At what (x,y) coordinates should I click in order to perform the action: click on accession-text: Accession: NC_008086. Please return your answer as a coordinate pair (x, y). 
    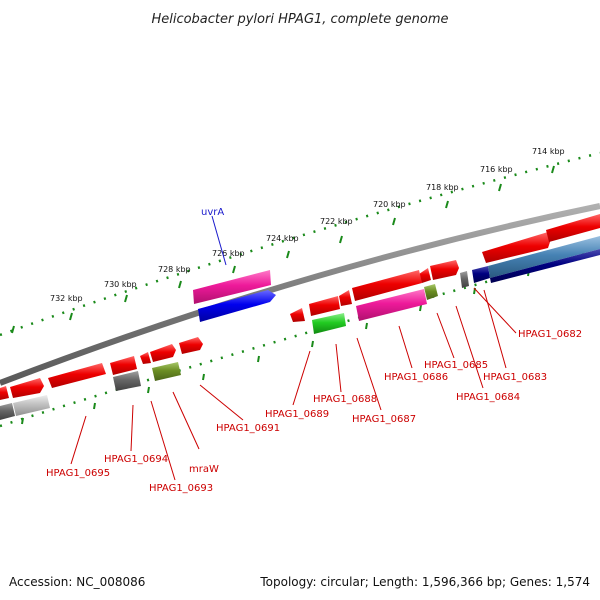
    Looking at the image, I should click on (77, 582).